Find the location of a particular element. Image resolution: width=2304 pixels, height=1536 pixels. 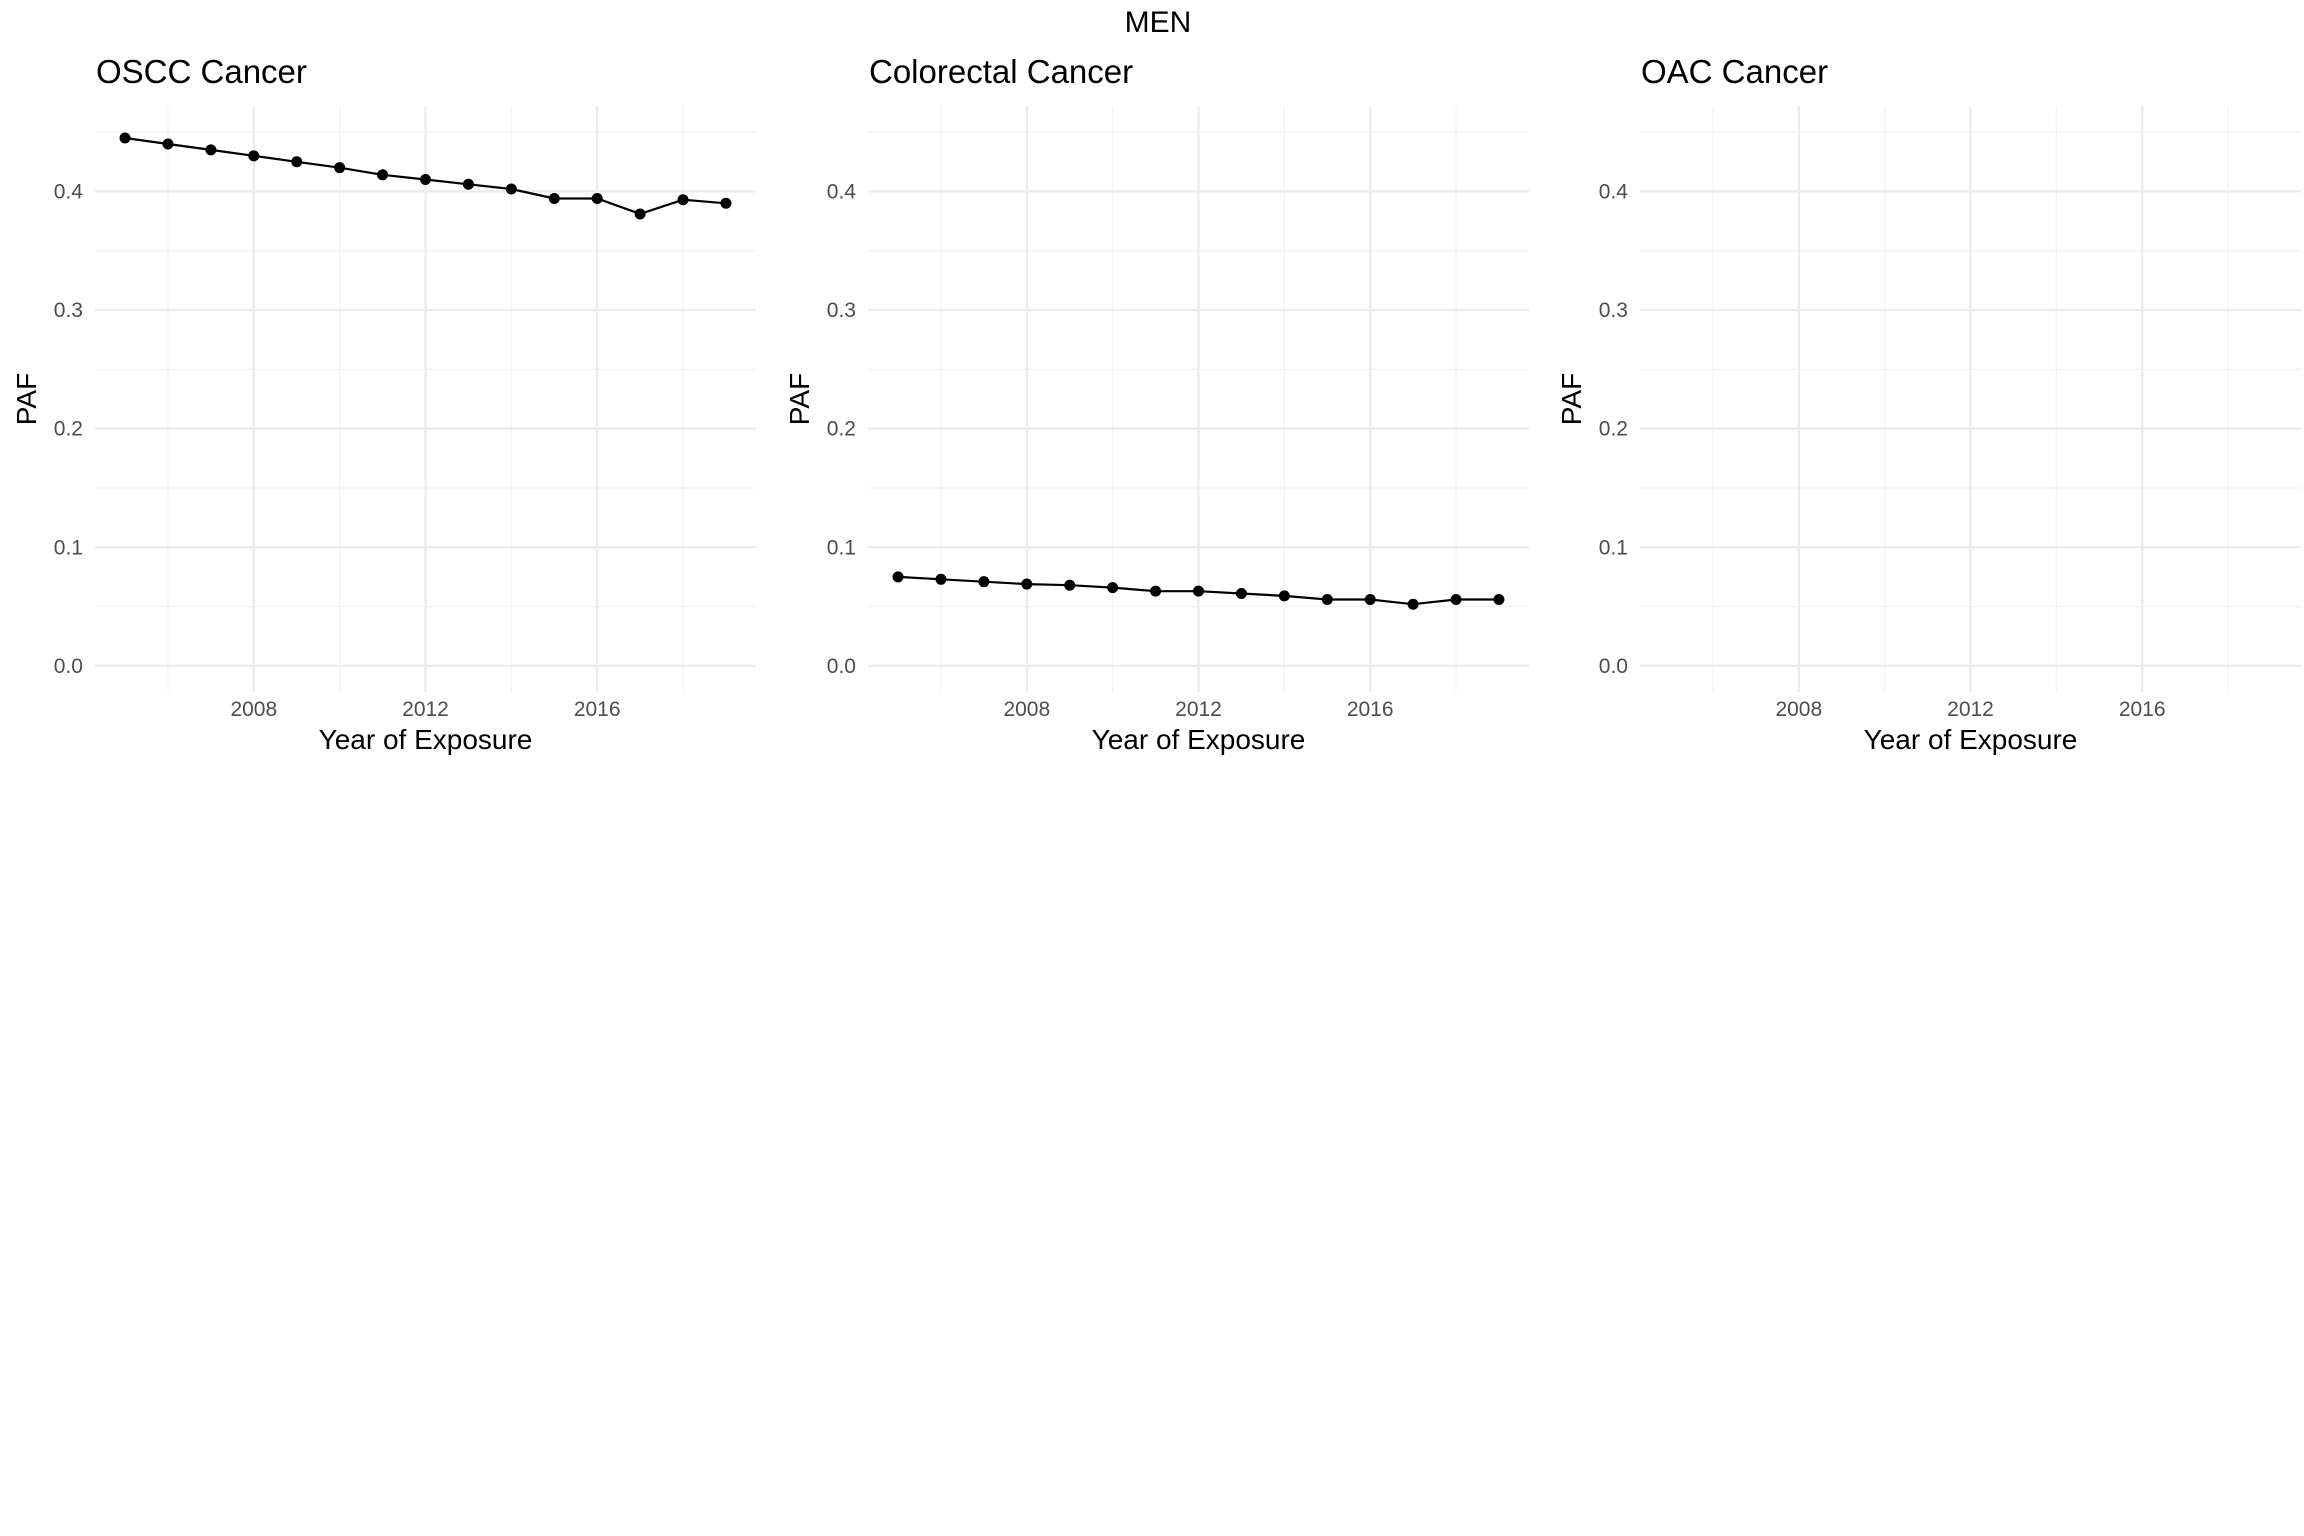

panel-title: Colorectal Cancer is located at coordinates (1001, 71).